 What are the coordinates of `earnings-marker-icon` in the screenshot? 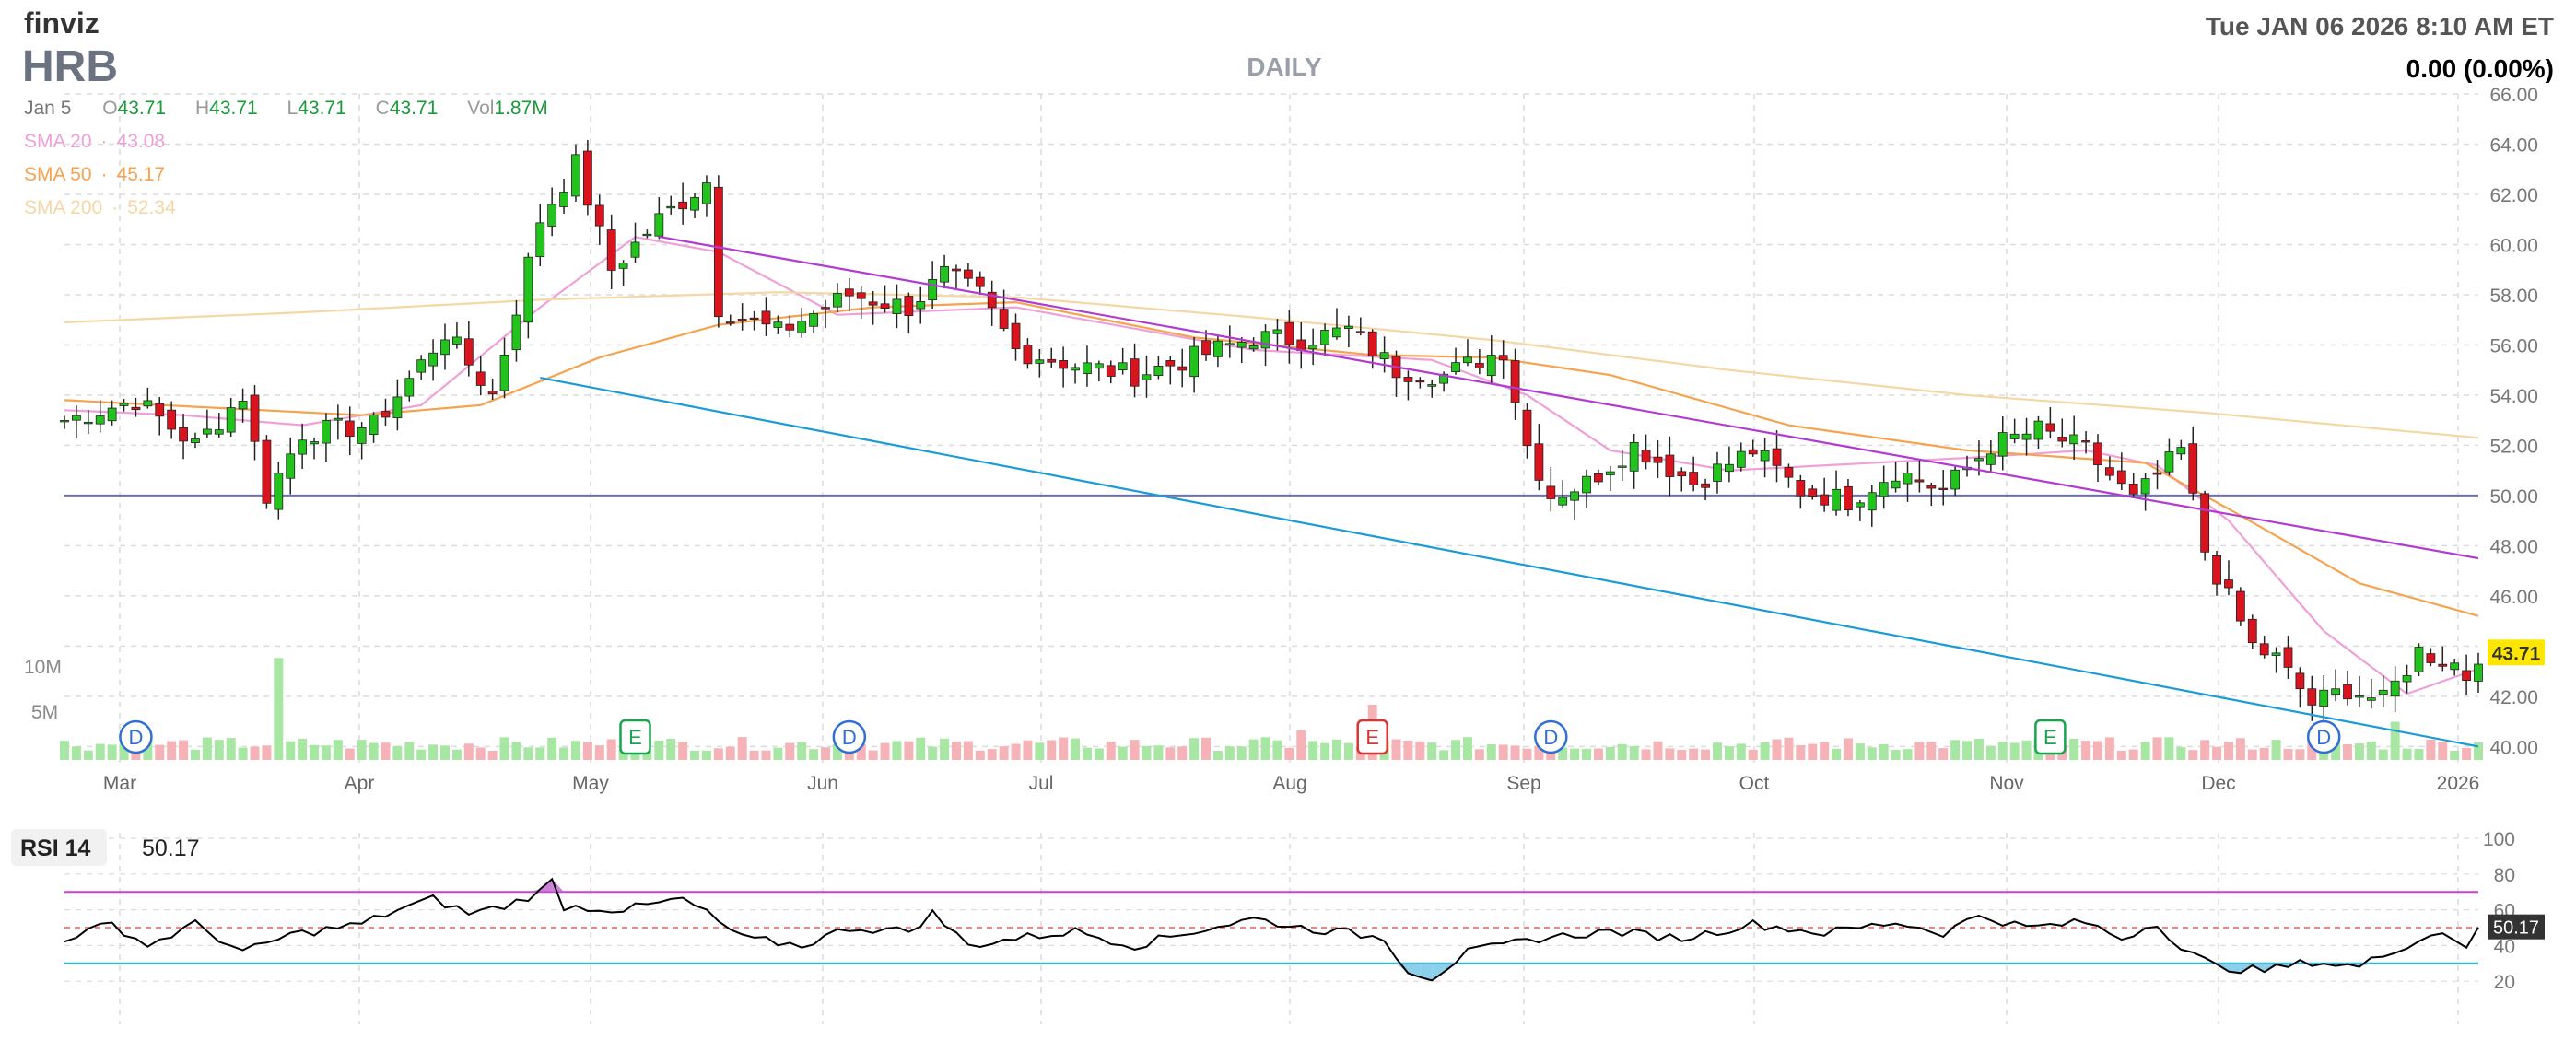 It's located at (2050, 737).